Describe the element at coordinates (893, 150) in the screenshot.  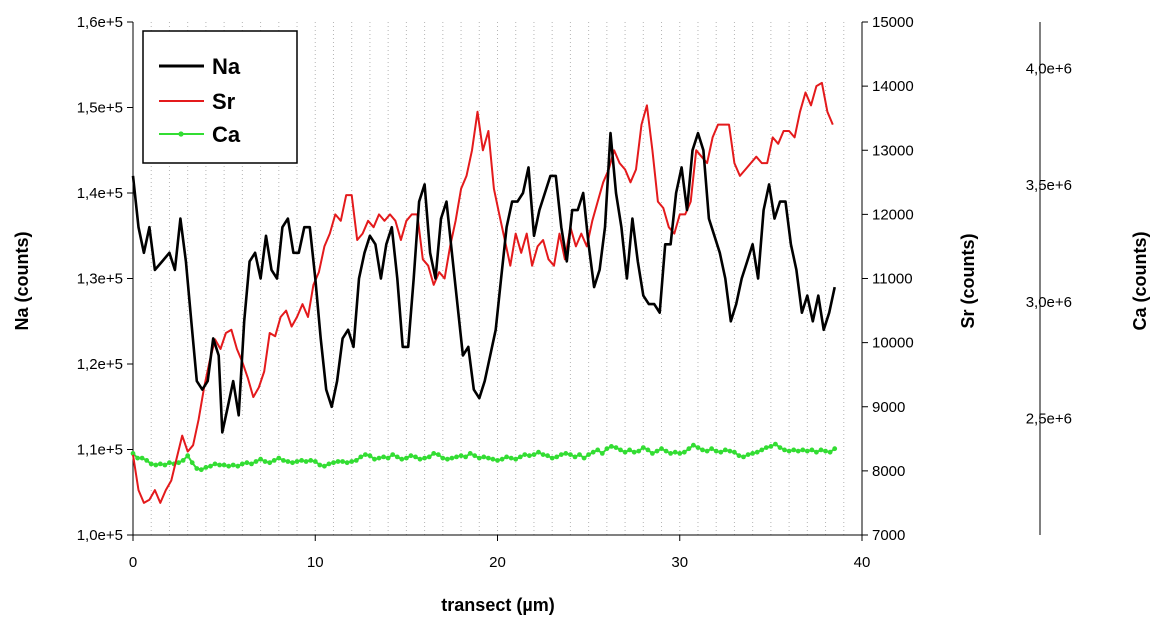
I see `y-tick-label-right: 13000` at that location.